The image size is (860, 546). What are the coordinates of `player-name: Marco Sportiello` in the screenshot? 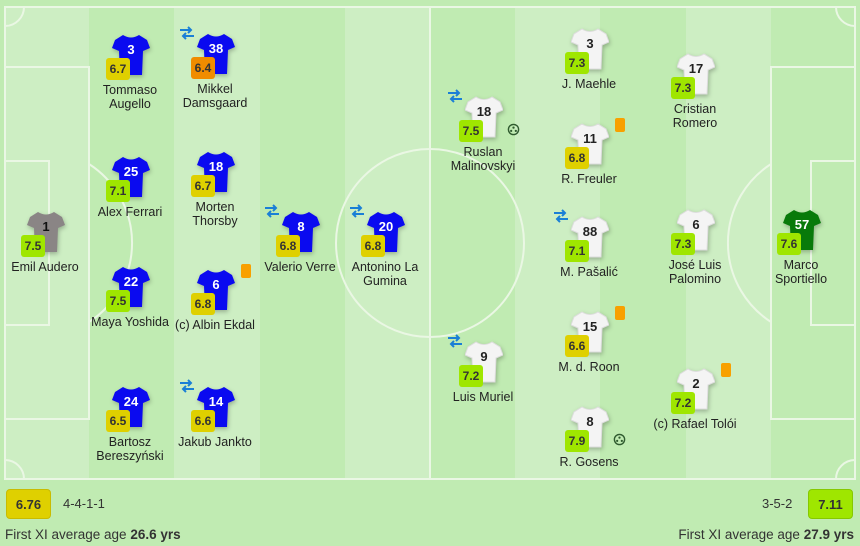 It's located at (801, 272).